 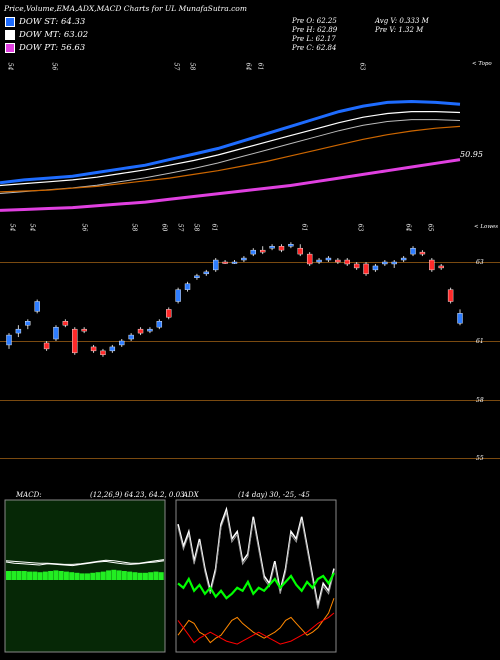 What do you see at coordinates (314, 21) in the screenshot?
I see `stat-open: Pre O: 62.25` at bounding box center [314, 21].